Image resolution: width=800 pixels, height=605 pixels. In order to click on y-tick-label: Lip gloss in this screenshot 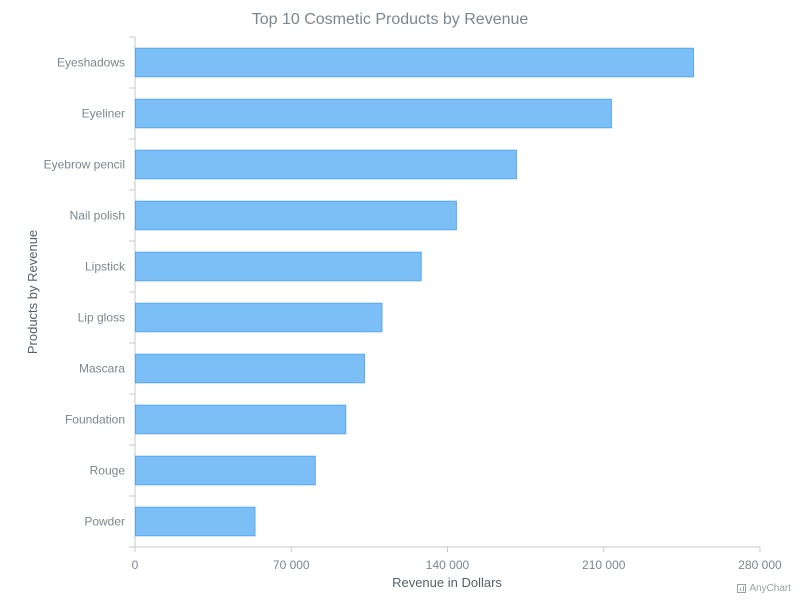, I will do `click(101, 318)`.